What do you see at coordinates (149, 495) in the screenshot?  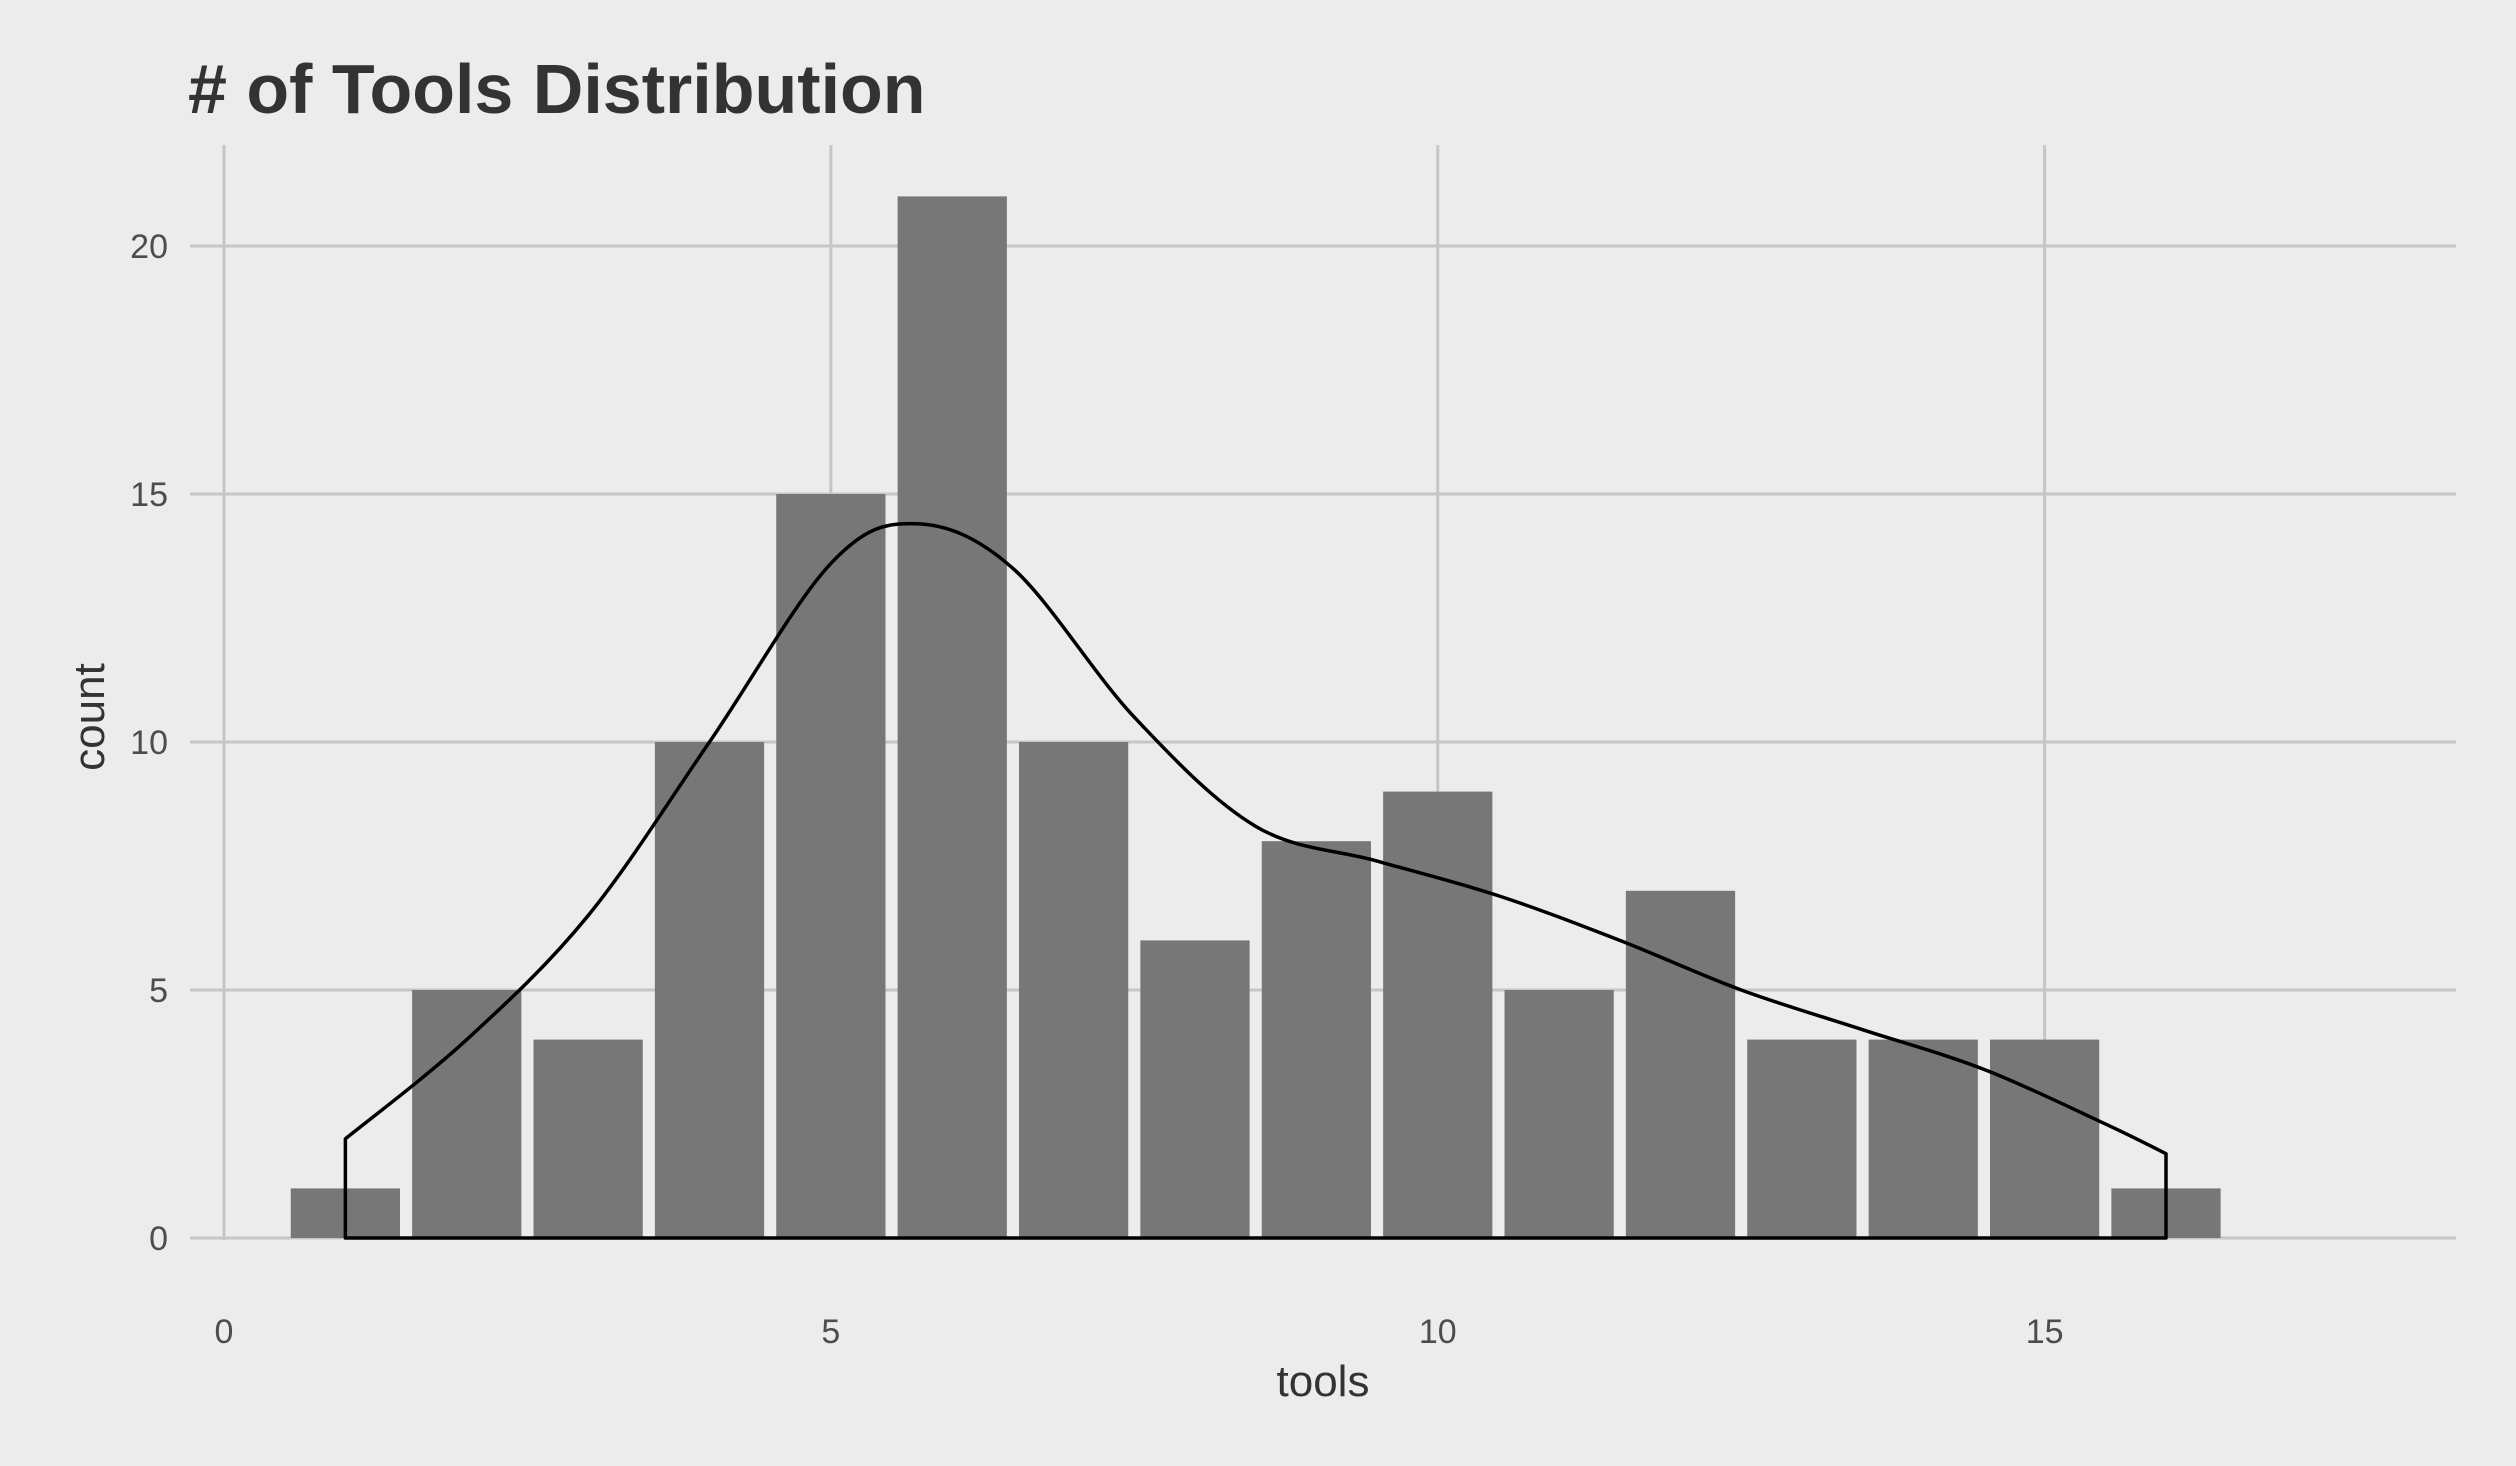 I see `y-tick-label: 15` at bounding box center [149, 495].